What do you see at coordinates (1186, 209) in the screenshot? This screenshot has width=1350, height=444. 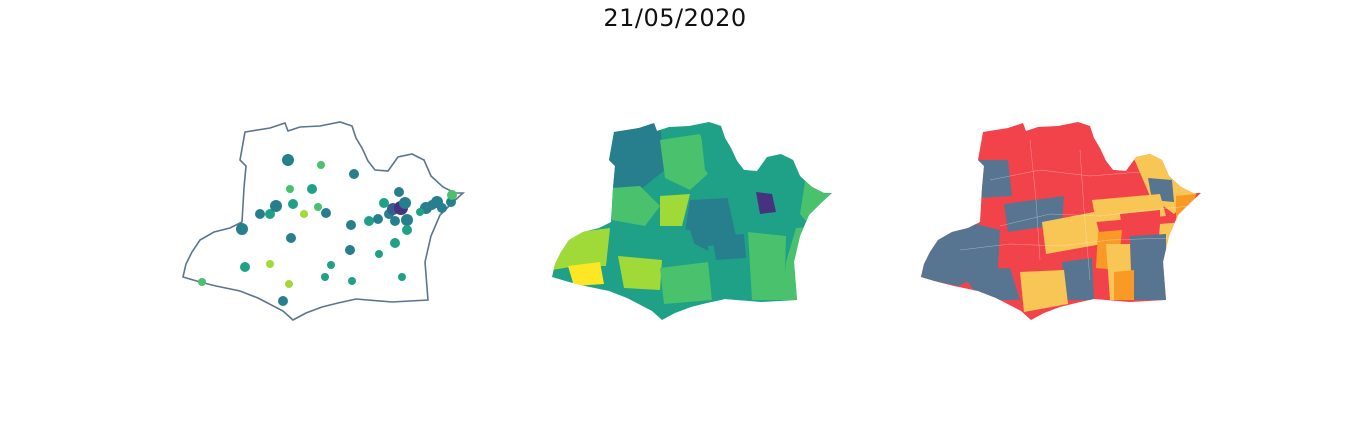 I see `risk-east-a` at bounding box center [1186, 209].